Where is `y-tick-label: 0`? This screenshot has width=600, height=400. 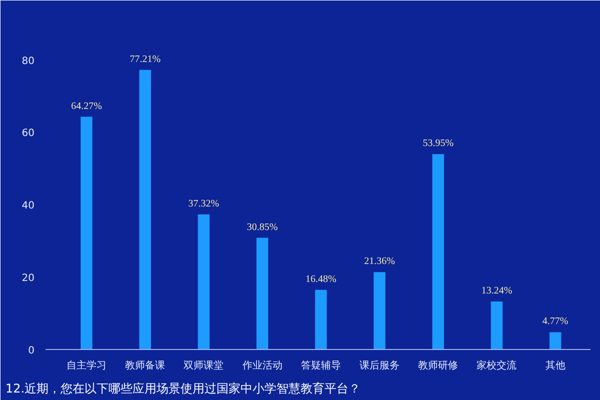
y-tick-label: 0 is located at coordinates (31, 351).